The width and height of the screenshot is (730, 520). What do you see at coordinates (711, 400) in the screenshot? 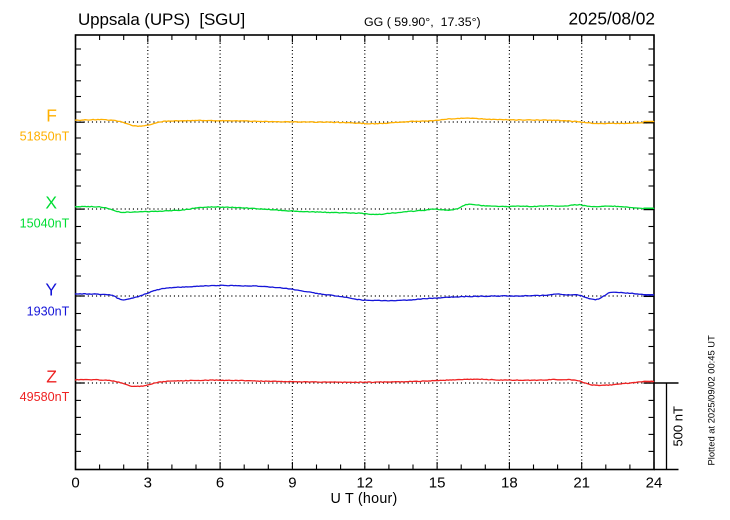
I see `svg-text: Plotted at 2025/09/02 00:45 UT` at bounding box center [711, 400].